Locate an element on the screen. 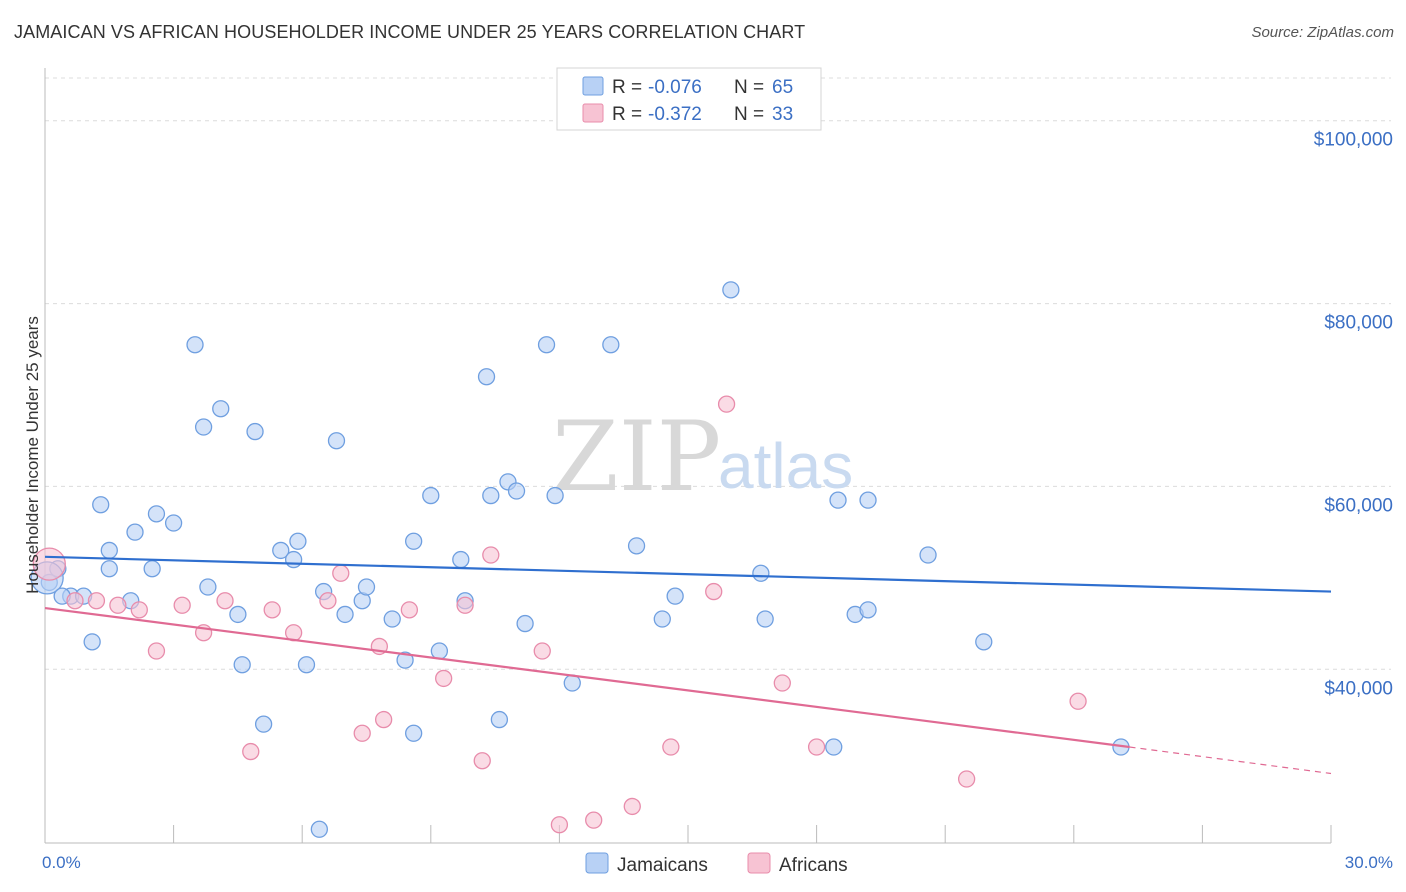  series-legend-swatch-jamaicans is located at coordinates (597, 863).